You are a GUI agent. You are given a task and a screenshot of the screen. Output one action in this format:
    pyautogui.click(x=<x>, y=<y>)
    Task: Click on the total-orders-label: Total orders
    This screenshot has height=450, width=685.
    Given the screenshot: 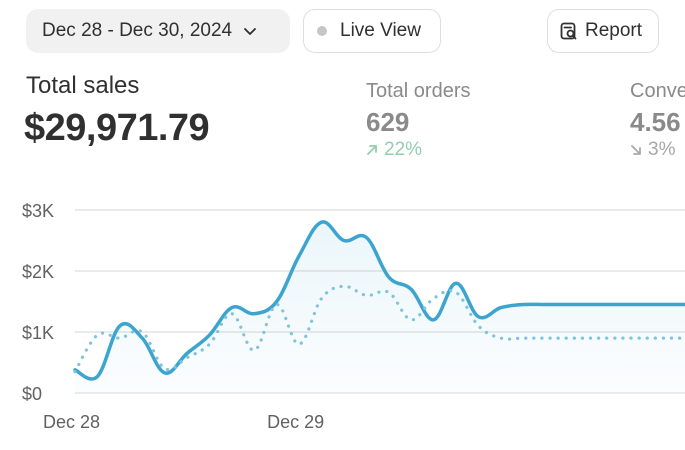 What is the action you would take?
    pyautogui.click(x=418, y=91)
    